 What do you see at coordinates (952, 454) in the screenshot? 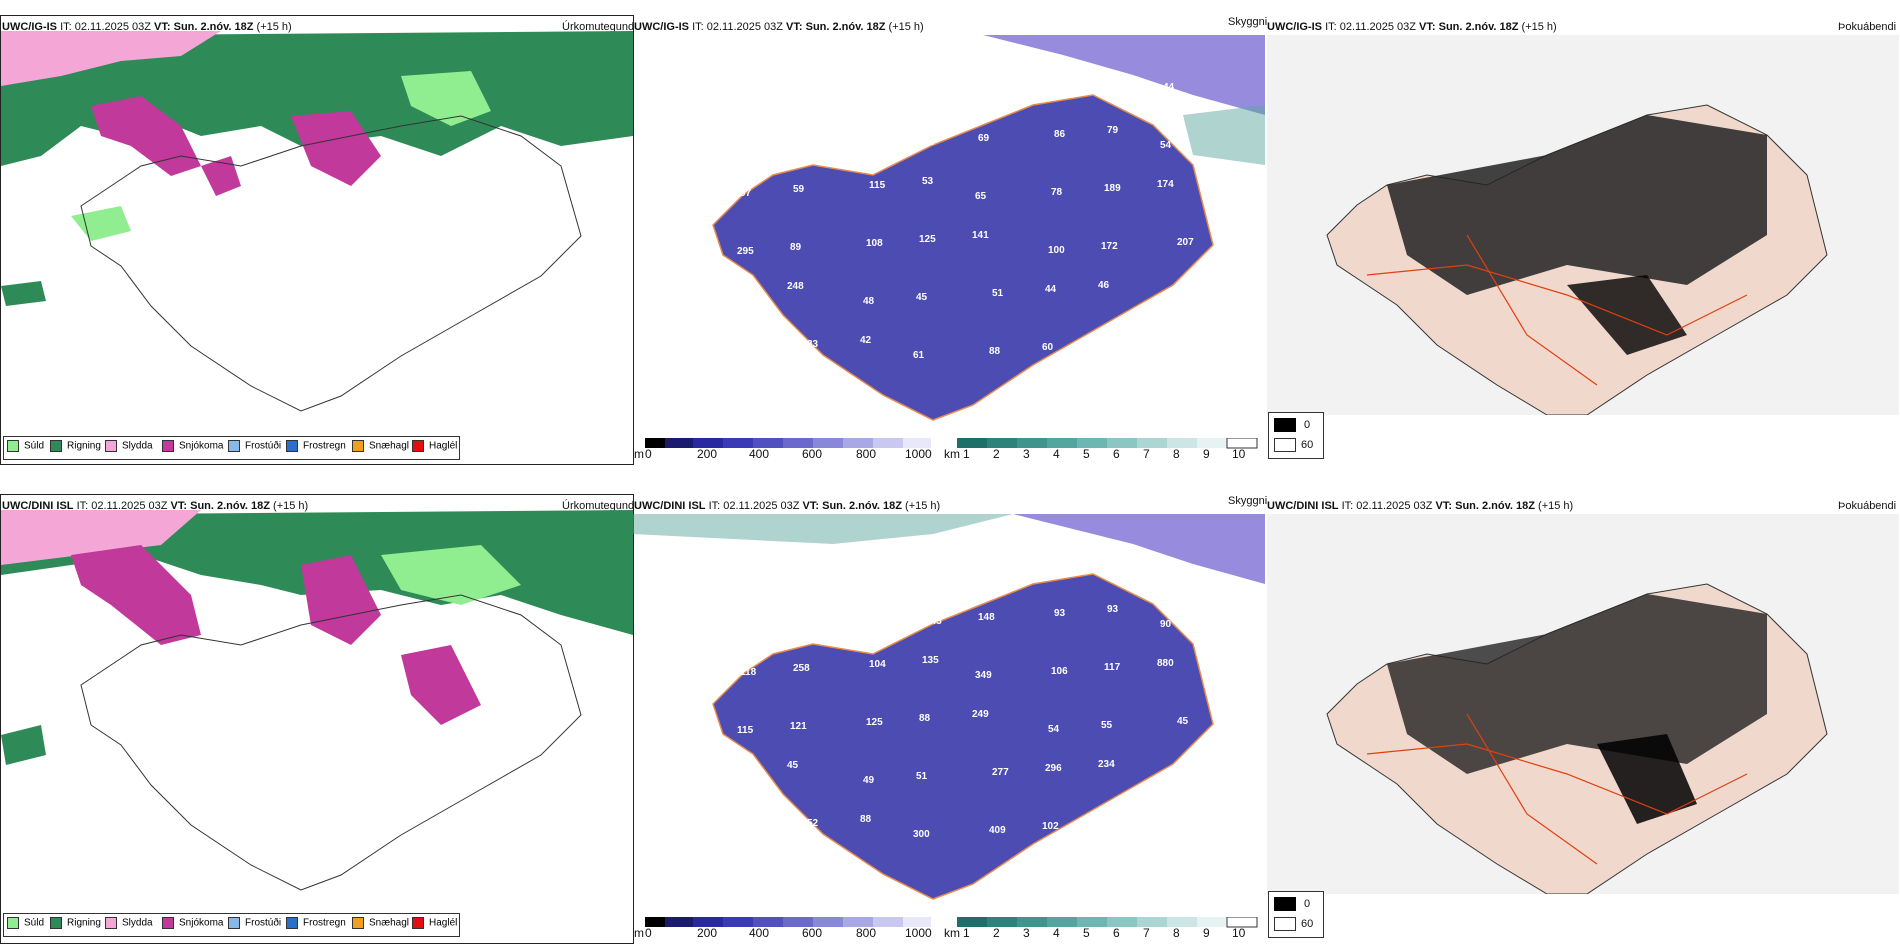
I see `cbar-km-unit: km` at bounding box center [952, 454].